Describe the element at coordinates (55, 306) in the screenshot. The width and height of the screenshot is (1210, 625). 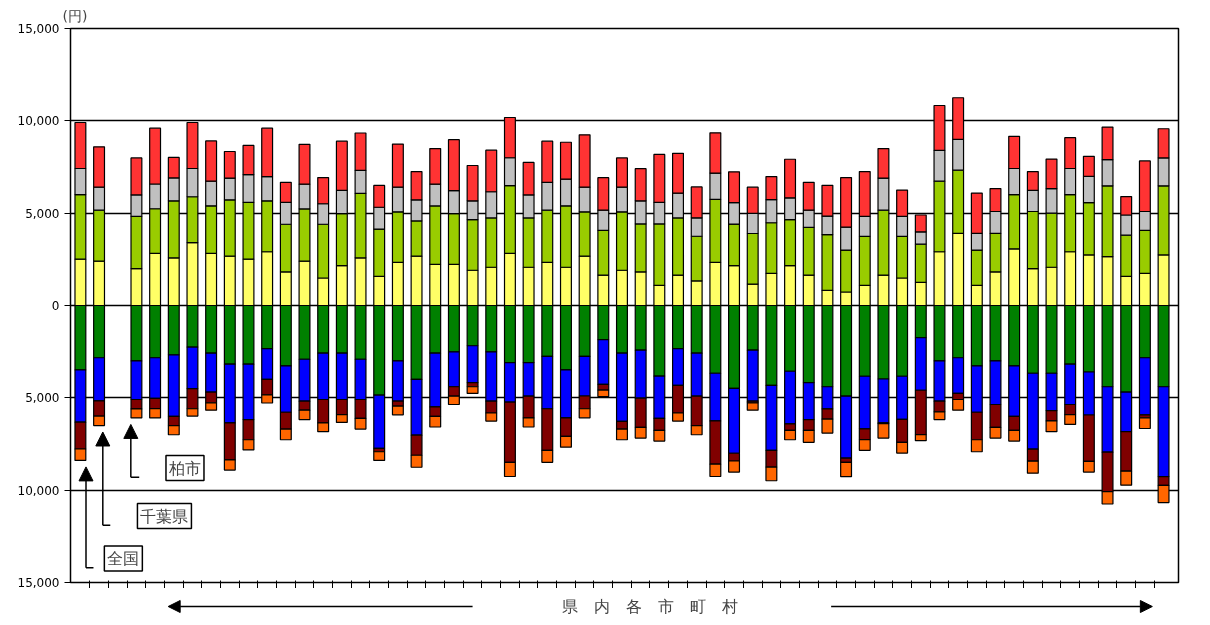
I see `y-tick-label: 0` at that location.